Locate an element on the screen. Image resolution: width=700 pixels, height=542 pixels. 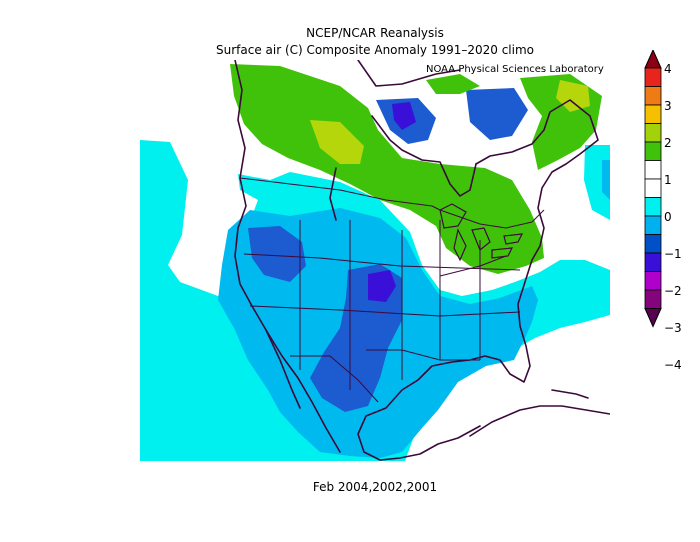
colorbar-label-1: 1 is located at coordinates (668, 180).